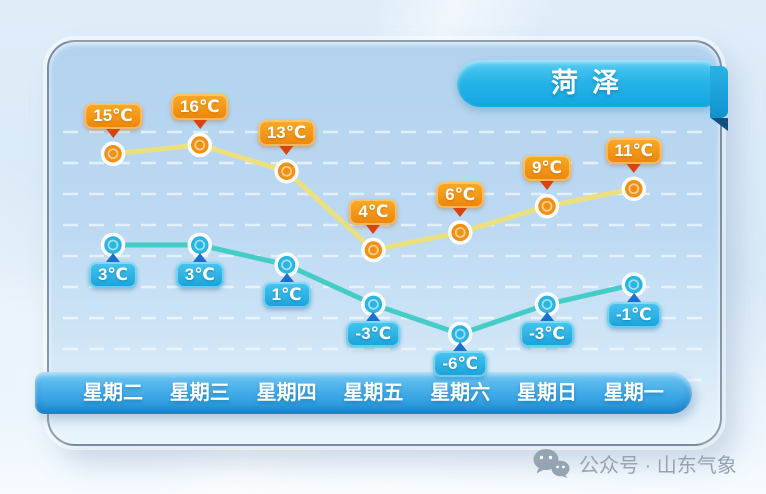 This screenshot has width=766, height=494. Describe the element at coordinates (113, 393) in the screenshot. I see `day-label: 星期二` at that location.